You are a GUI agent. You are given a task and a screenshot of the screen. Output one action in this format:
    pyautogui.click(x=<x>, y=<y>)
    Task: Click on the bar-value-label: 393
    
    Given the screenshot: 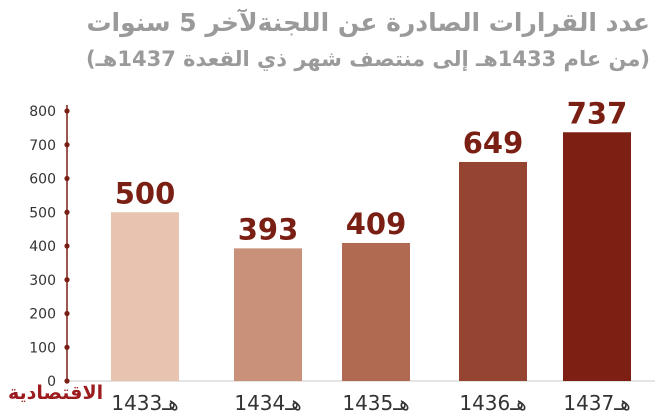 What is the action you would take?
    pyautogui.click(x=268, y=229)
    